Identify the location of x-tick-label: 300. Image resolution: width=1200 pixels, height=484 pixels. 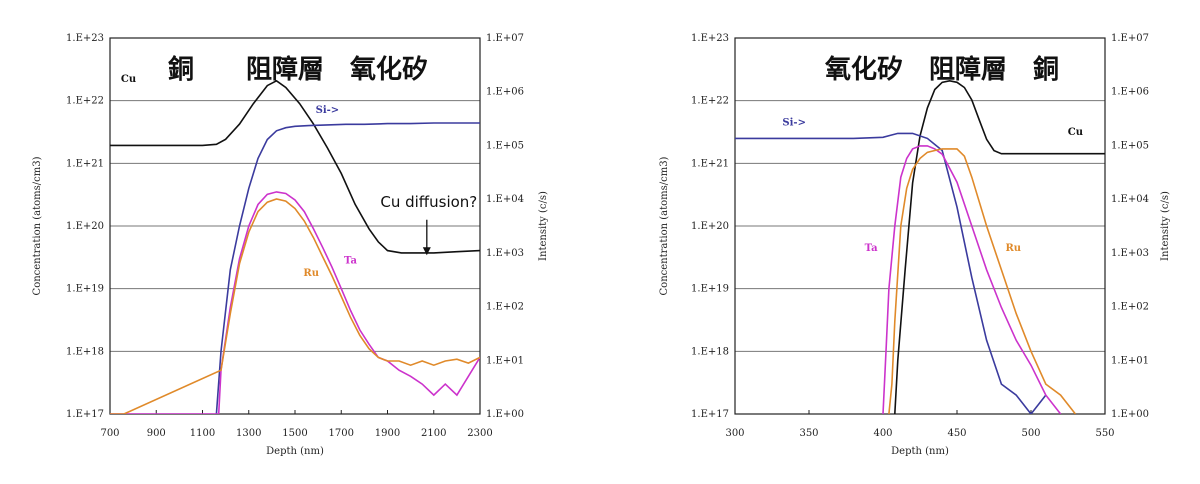
(734, 433).